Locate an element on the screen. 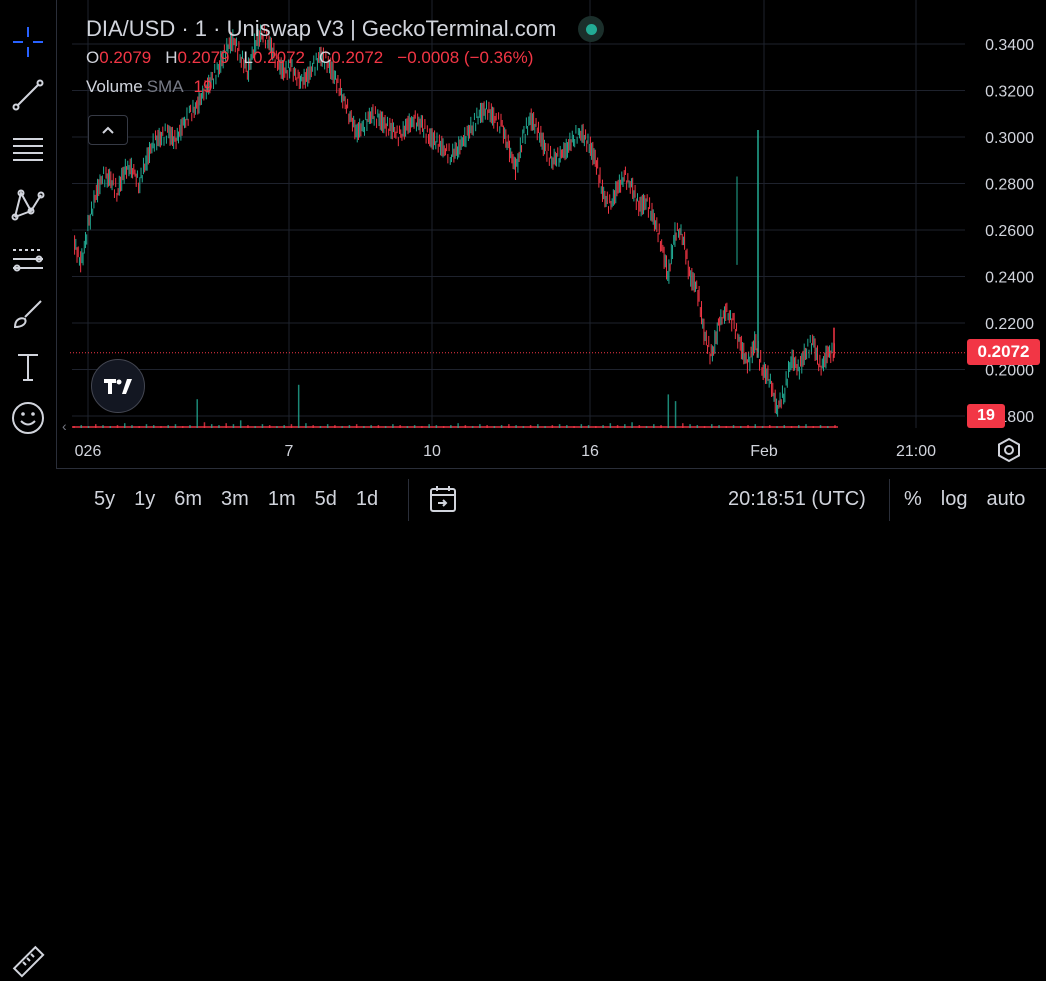 This screenshot has width=1046, height=981. fib-retracement-icon is located at coordinates (28, 150).